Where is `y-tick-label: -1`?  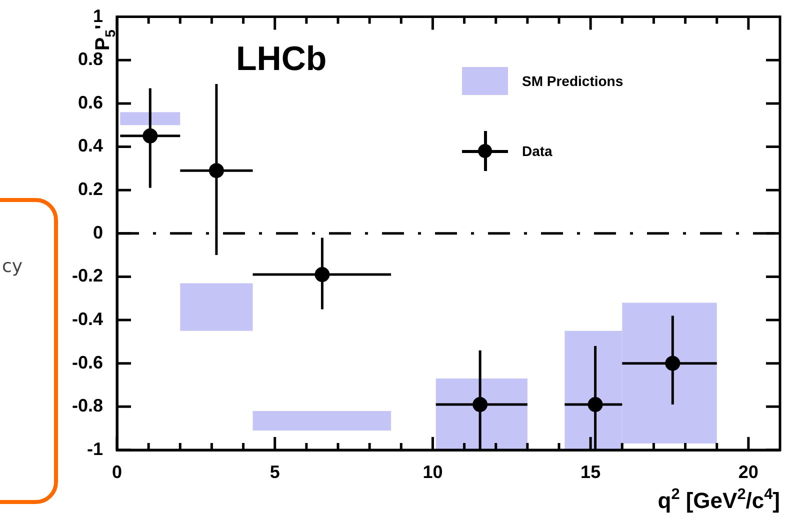
y-tick-label: -1 is located at coordinates (94, 448).